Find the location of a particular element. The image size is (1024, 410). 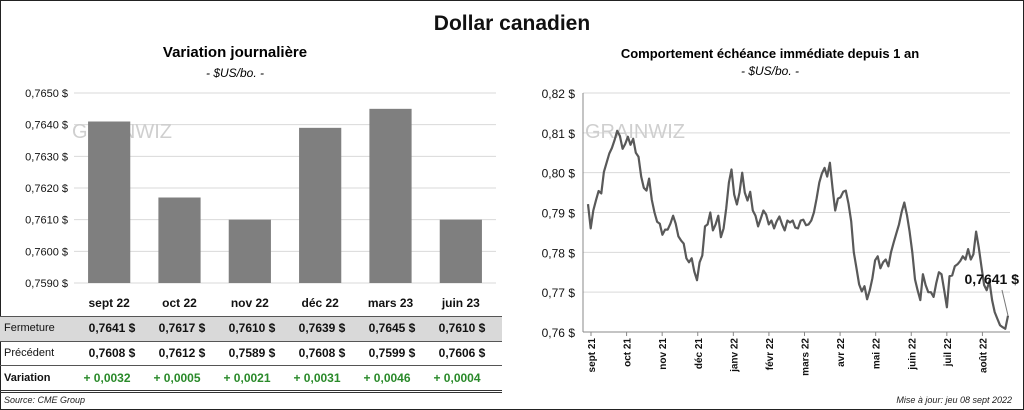

x-tick-label: juin 22 is located at coordinates (912, 354).